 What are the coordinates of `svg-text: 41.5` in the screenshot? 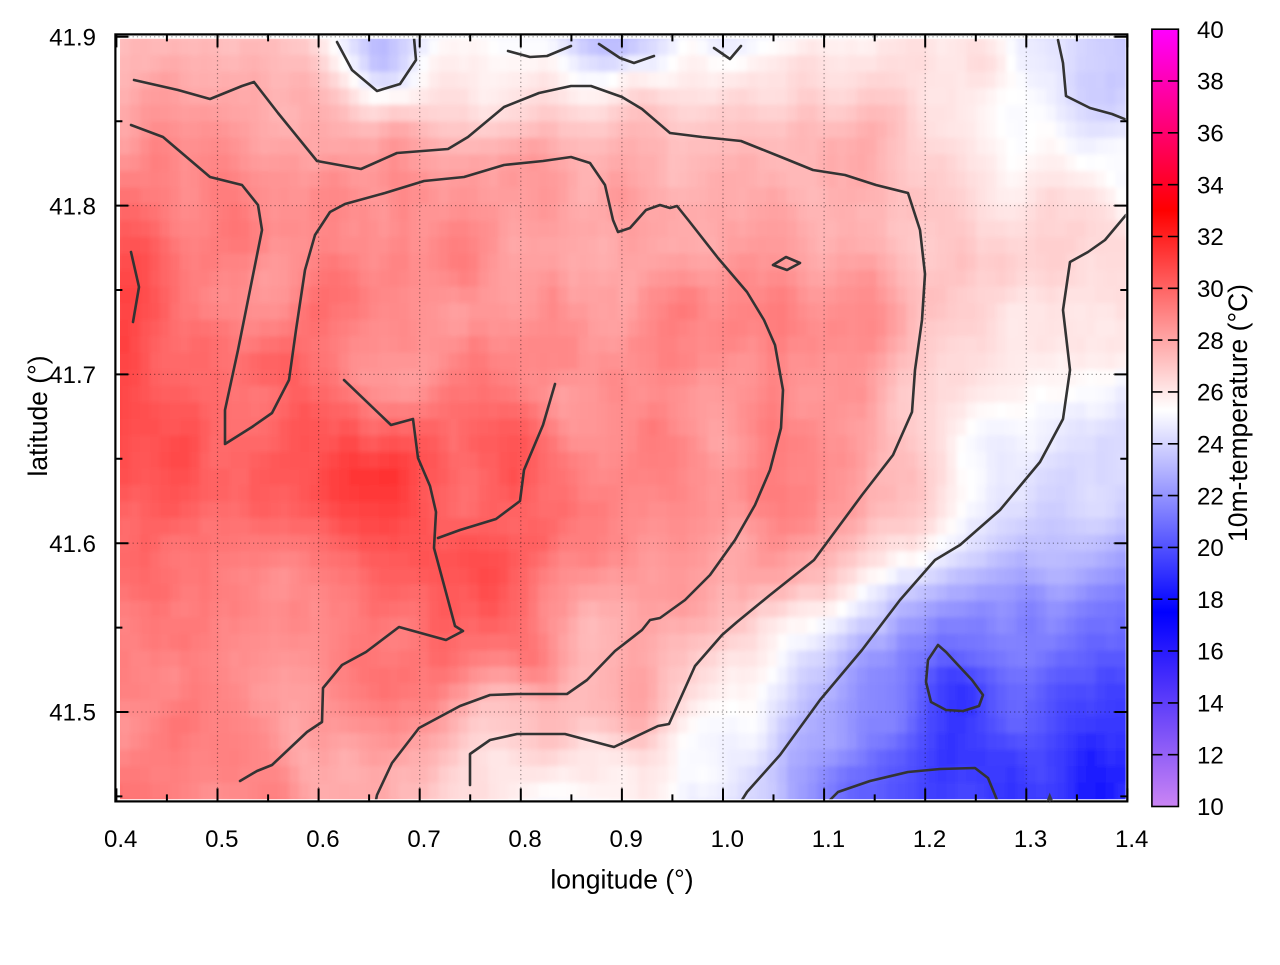 It's located at (72, 713).